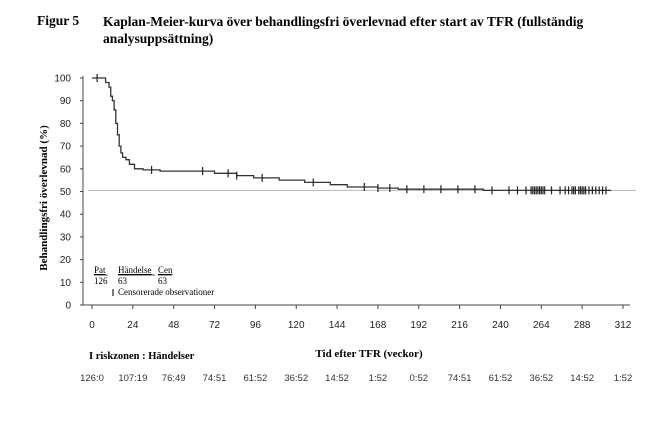 Image resolution: width=663 pixels, height=427 pixels. Describe the element at coordinates (459, 325) in the screenshot. I see `x-tick-label: 216` at that location.